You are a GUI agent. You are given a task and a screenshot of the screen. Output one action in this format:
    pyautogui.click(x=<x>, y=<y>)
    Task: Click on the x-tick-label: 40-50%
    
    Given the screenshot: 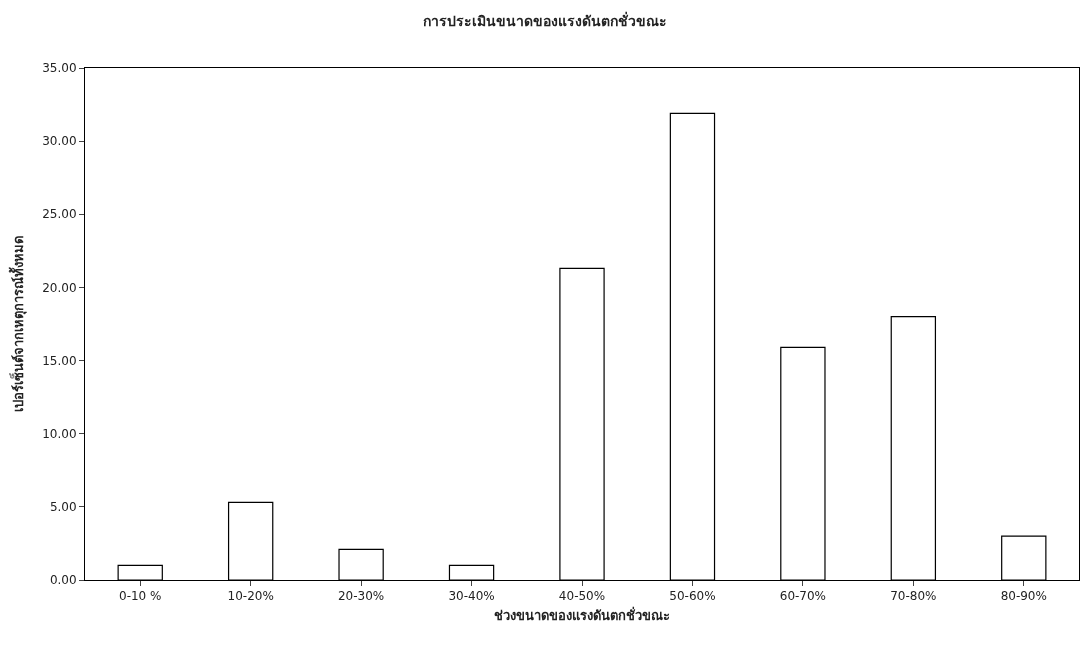 What is the action you would take?
    pyautogui.click(x=582, y=596)
    